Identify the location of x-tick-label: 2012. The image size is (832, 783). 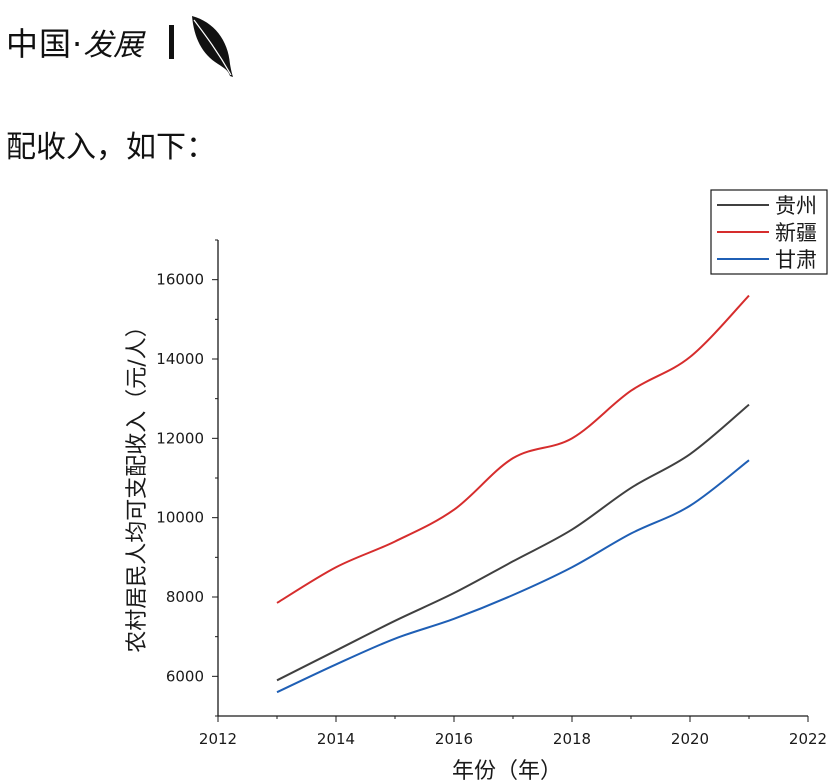
(218, 739).